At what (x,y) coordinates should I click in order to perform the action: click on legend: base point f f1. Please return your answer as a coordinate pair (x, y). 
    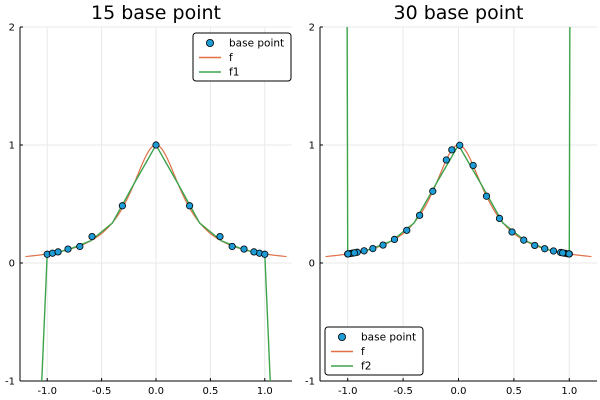
    Looking at the image, I should click on (242, 57).